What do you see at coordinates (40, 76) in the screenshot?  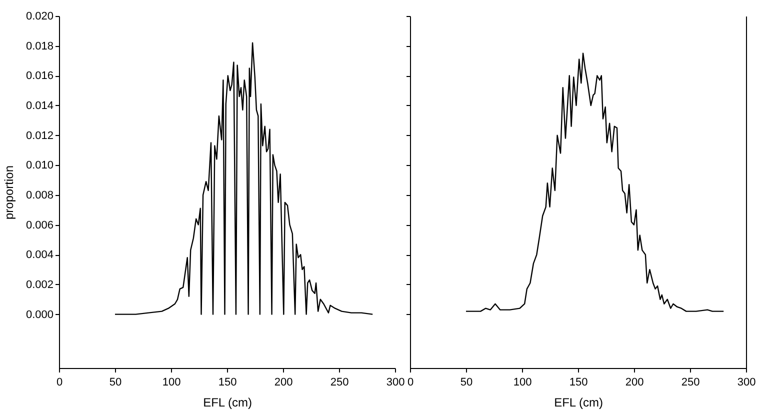 I see `y-tick-label: 0.016` at bounding box center [40, 76].